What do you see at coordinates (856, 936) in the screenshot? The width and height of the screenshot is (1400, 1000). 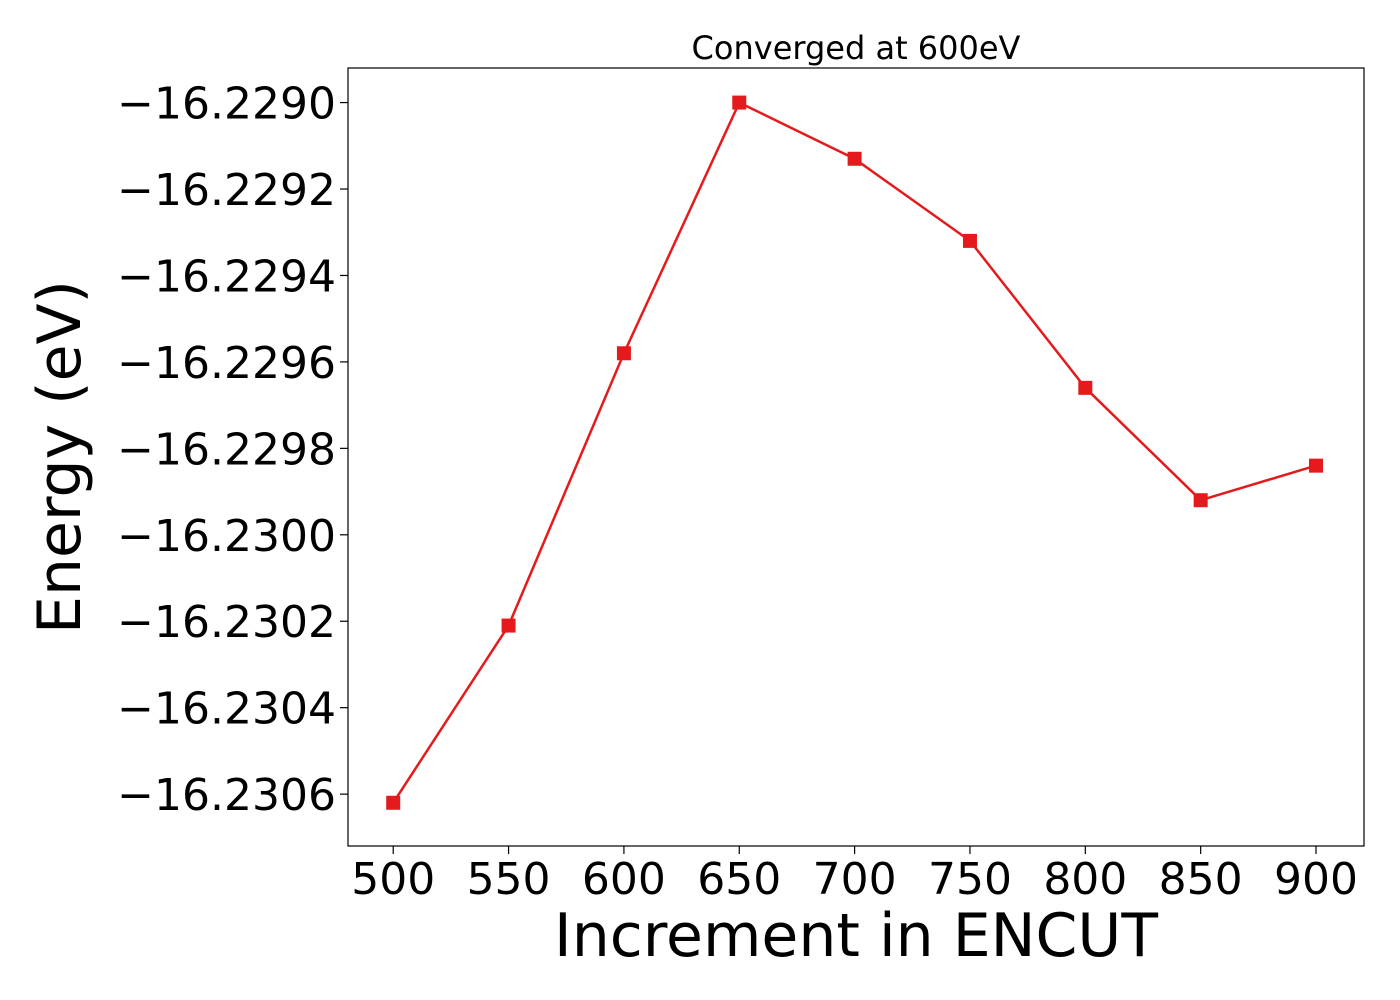 I see `x-axis-label: Increment in ENCUT` at bounding box center [856, 936].